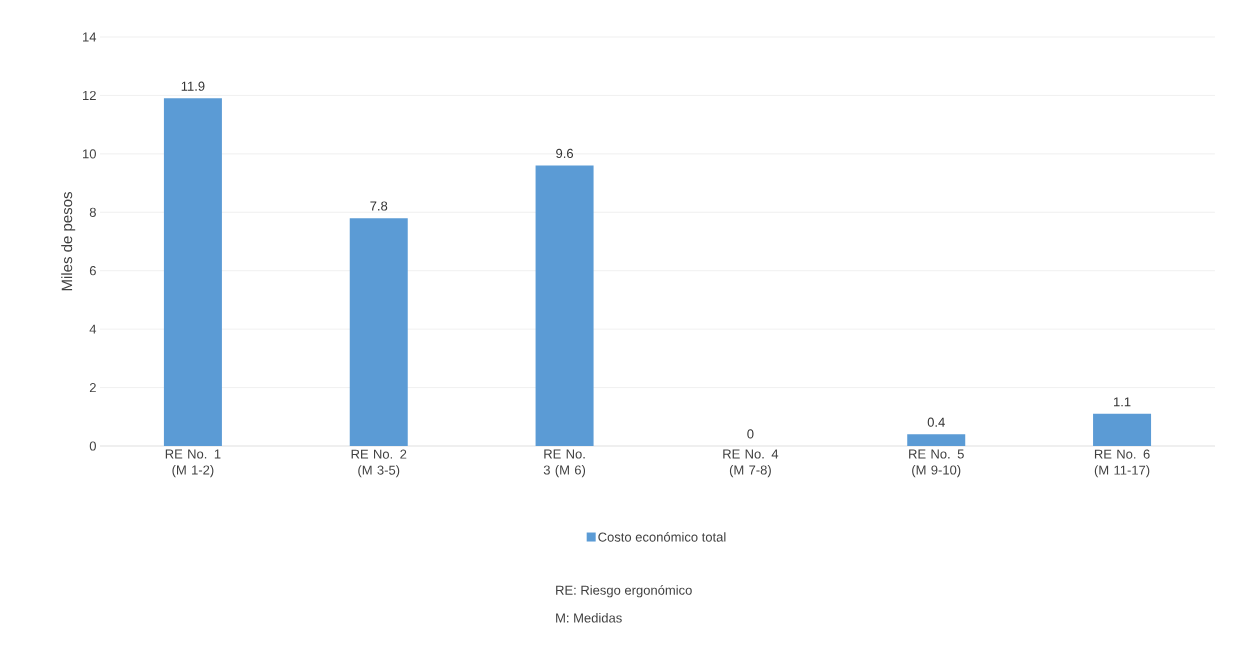 Image resolution: width=1241 pixels, height=650 pixels. What do you see at coordinates (89, 154) in the screenshot?
I see `y-tick-label: 10` at bounding box center [89, 154].